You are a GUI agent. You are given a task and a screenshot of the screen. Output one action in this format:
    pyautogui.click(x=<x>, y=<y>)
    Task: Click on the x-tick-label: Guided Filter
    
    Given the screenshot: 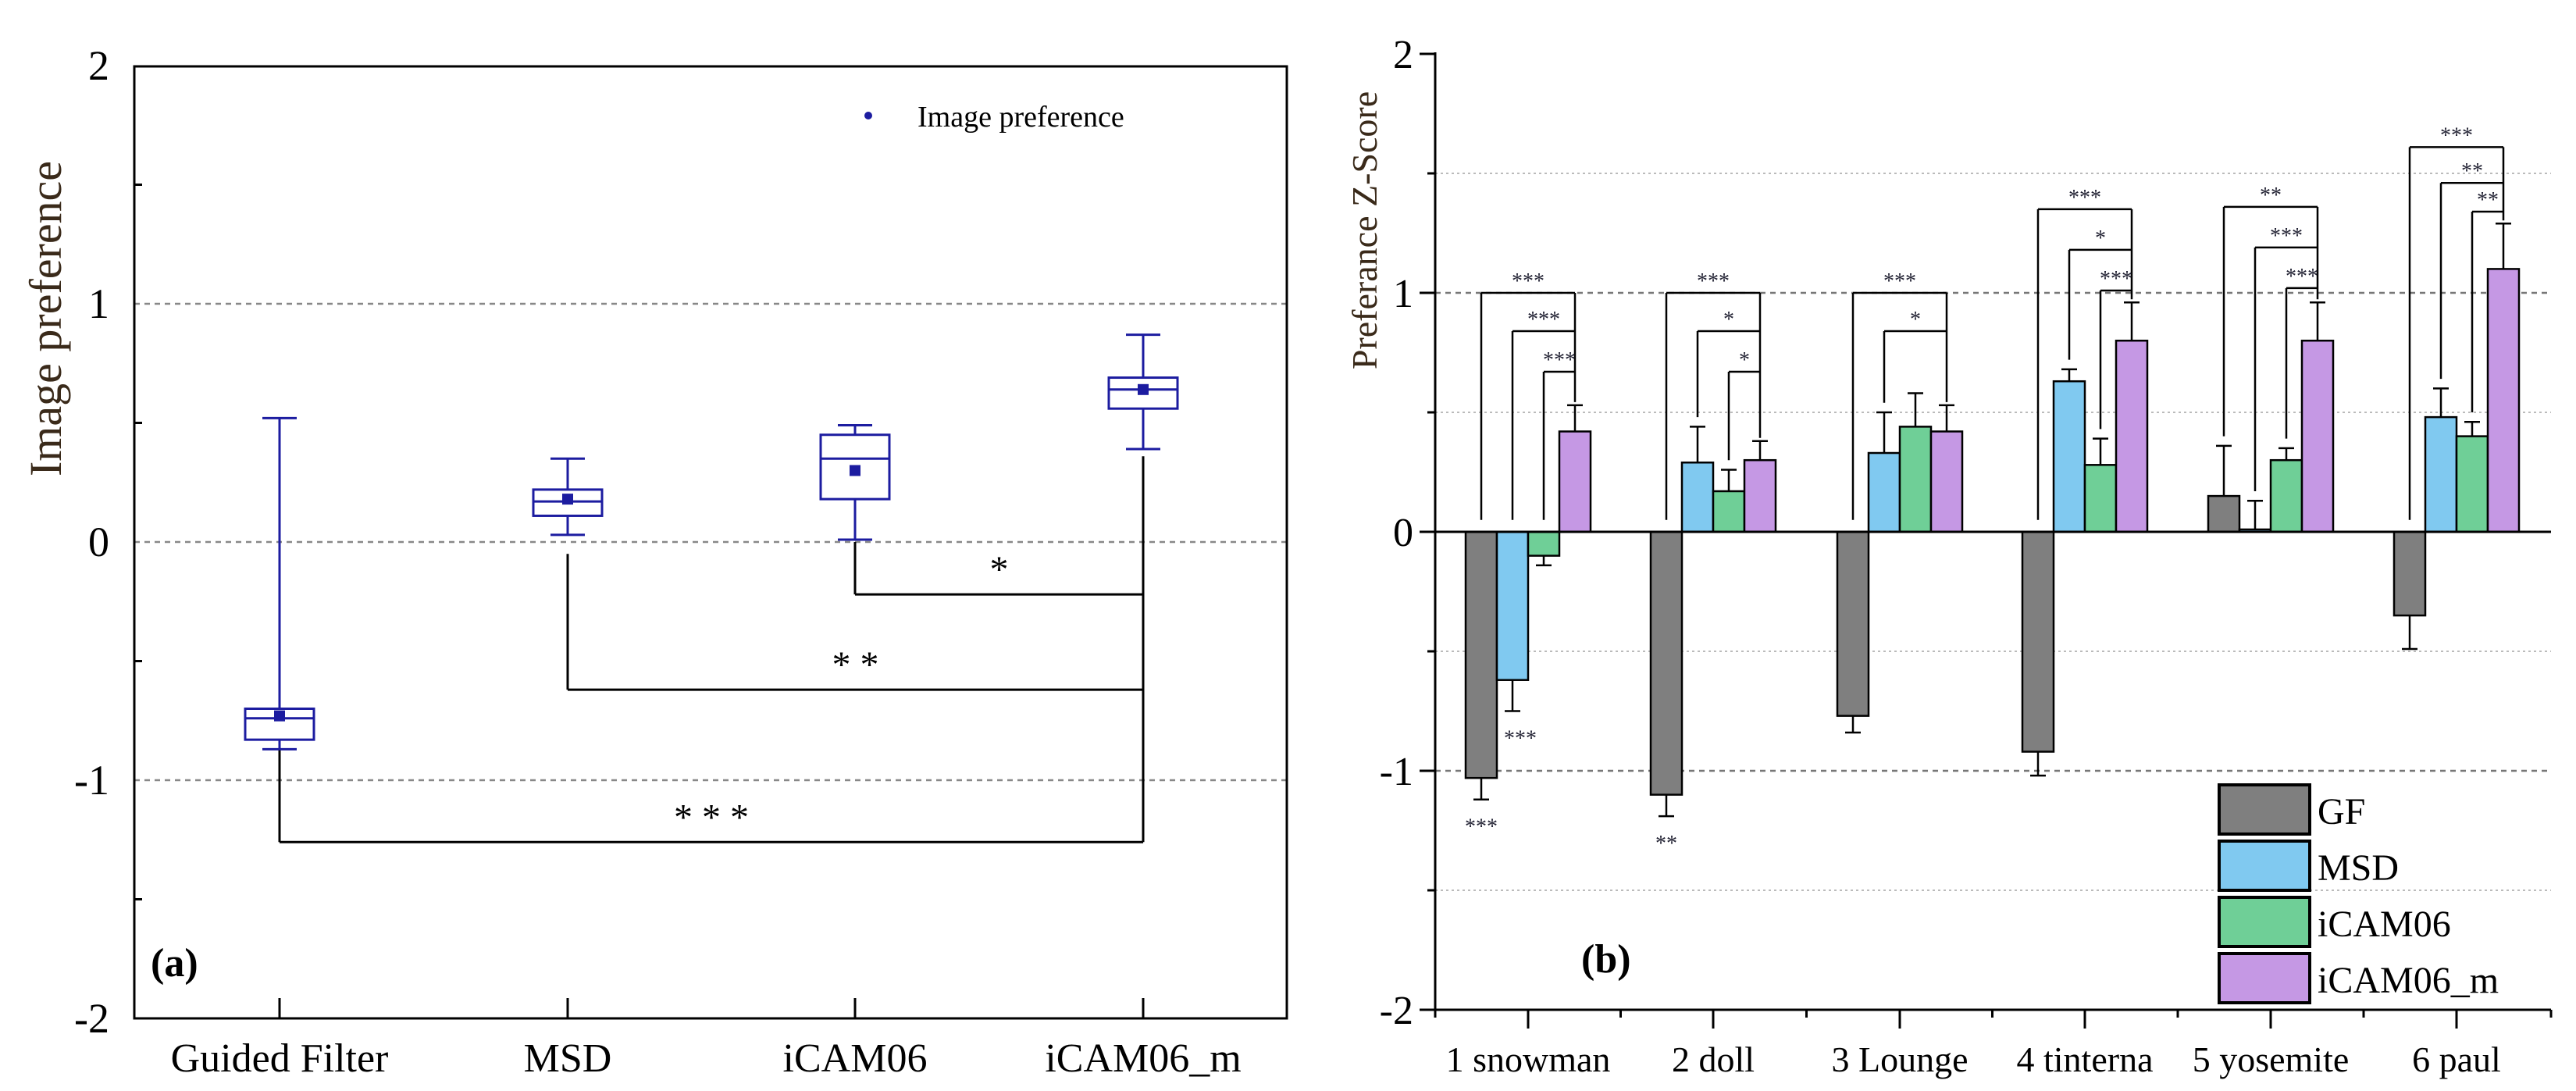 What is the action you would take?
    pyautogui.click(x=280, y=1058)
    